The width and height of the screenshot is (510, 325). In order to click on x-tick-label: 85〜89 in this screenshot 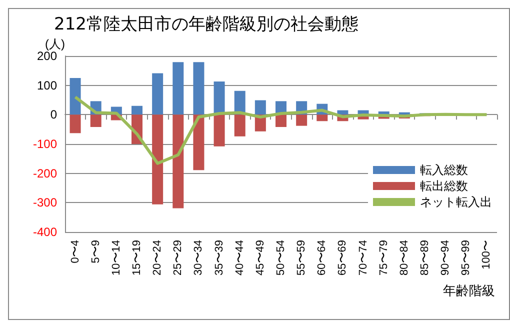, I will do `click(425, 258)`.